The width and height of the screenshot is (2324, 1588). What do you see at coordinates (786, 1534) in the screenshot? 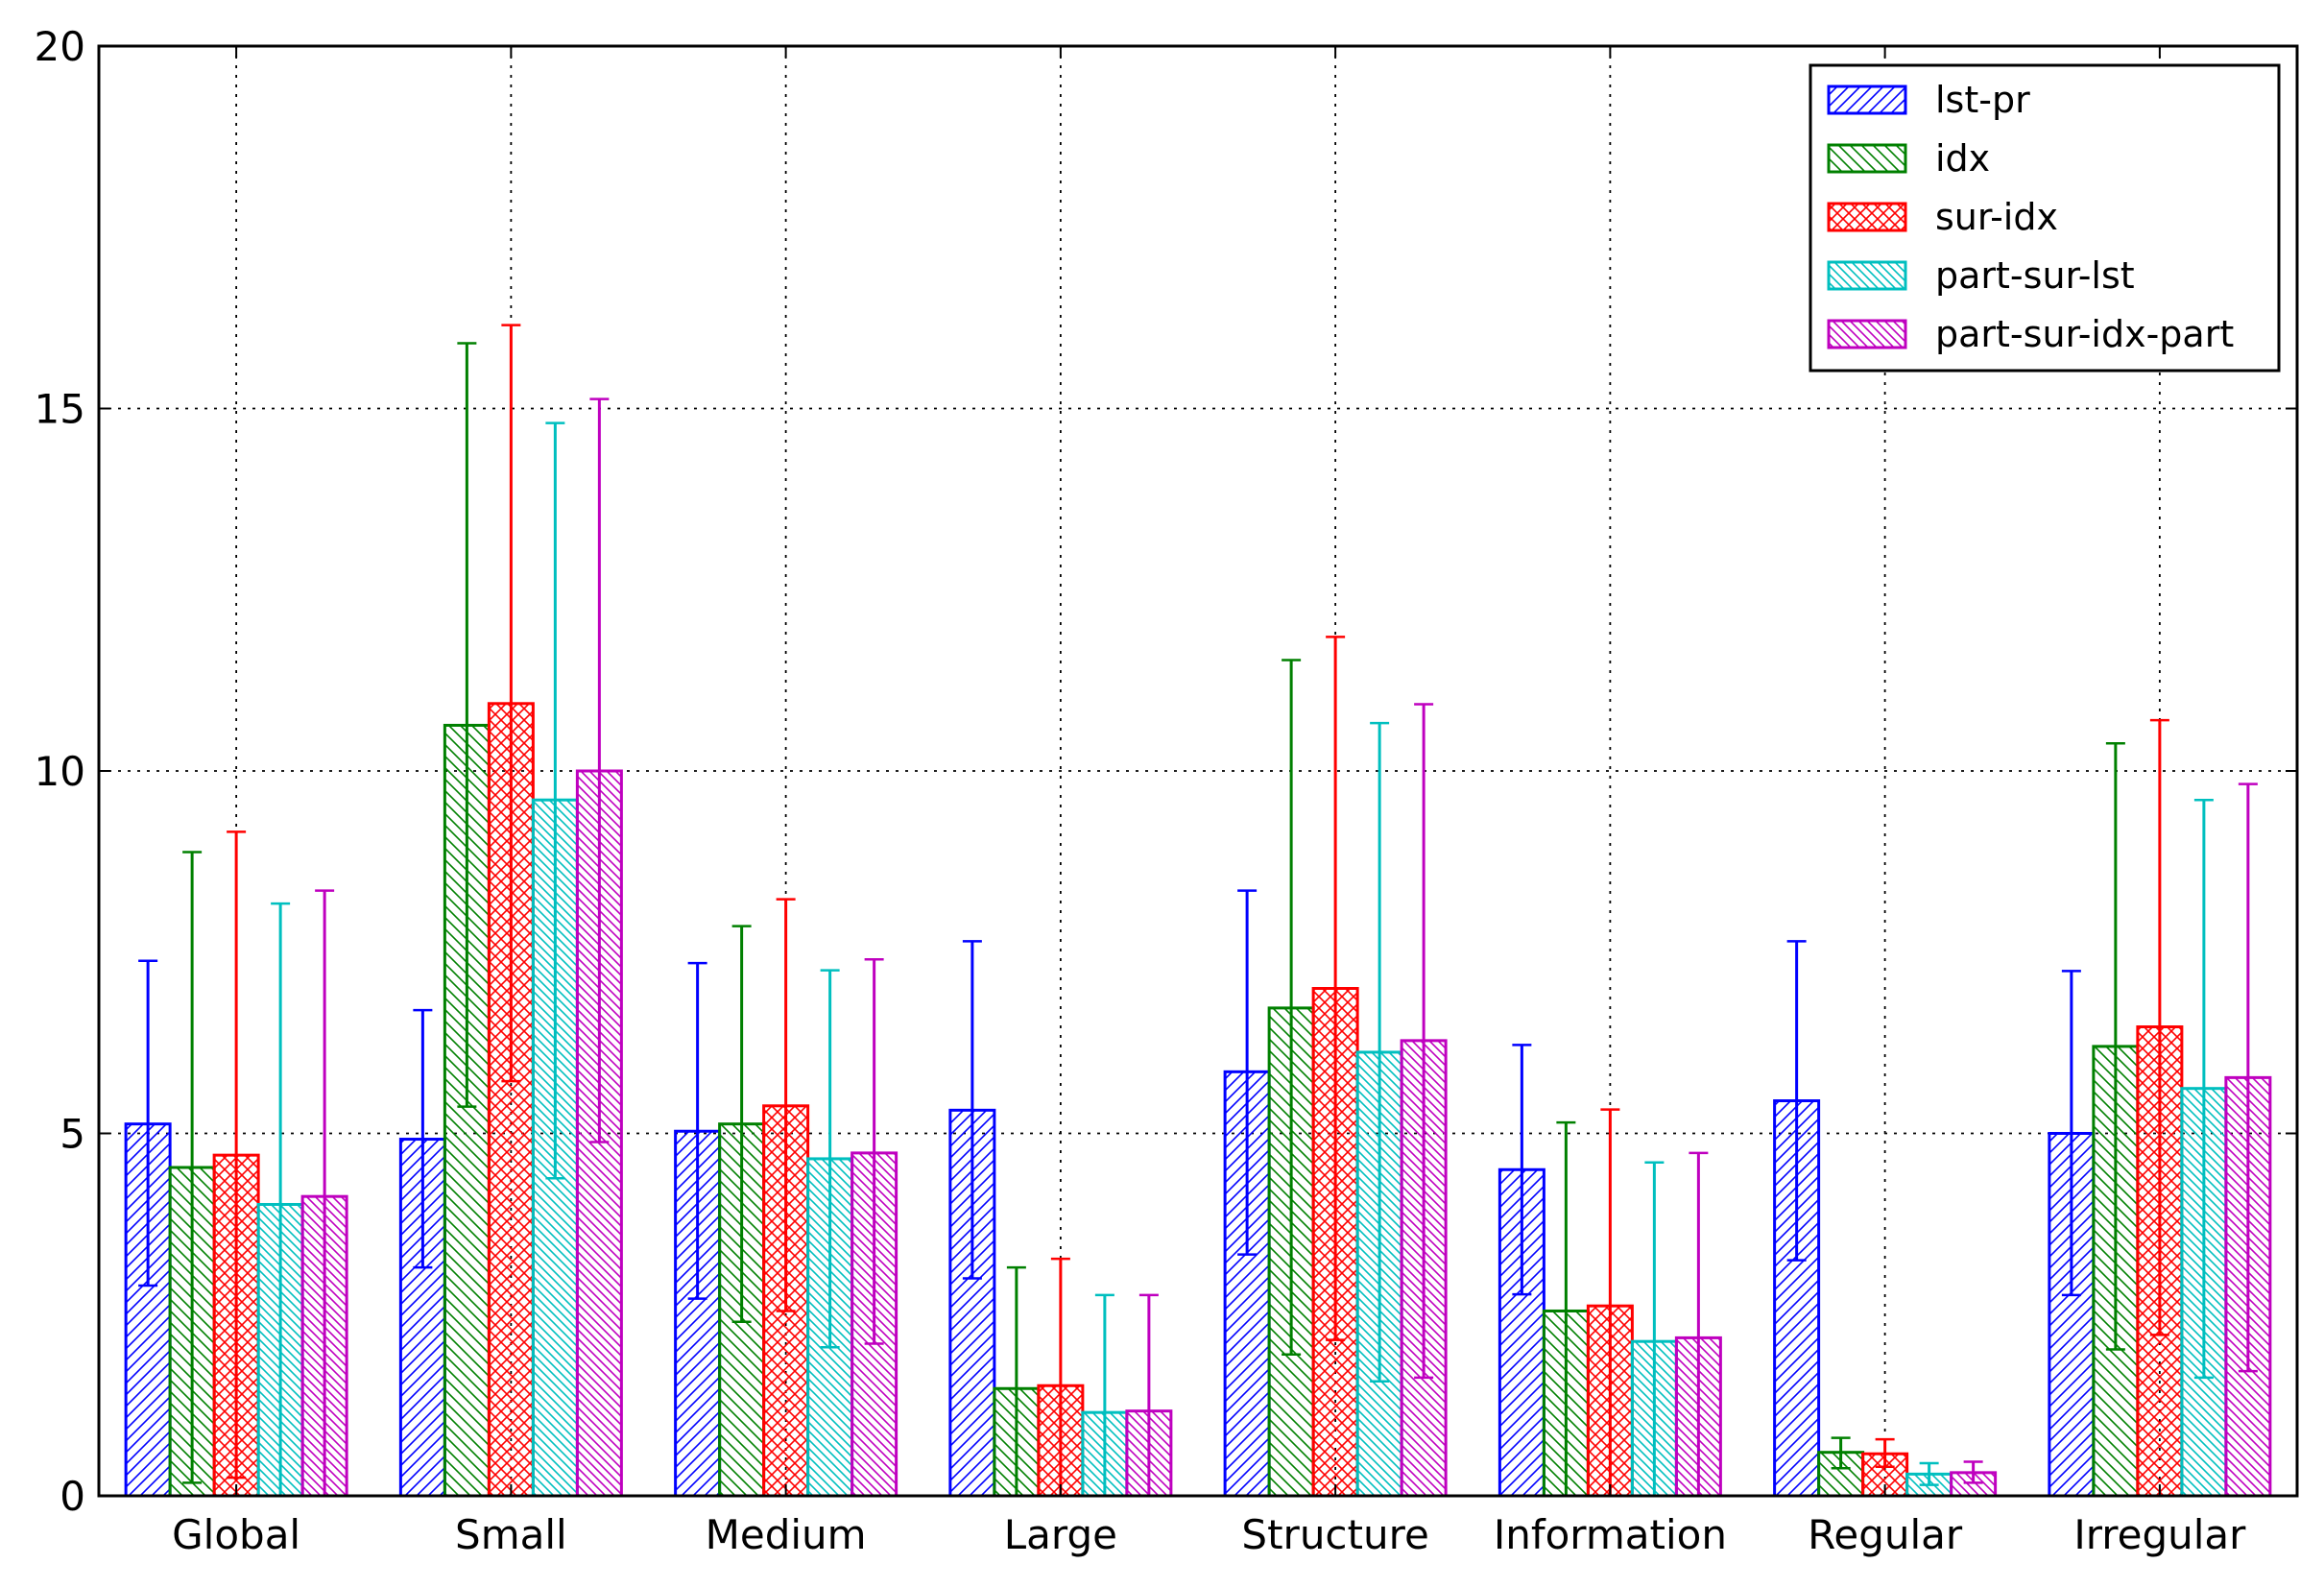
I see `x-tick-label: Medium` at bounding box center [786, 1534].